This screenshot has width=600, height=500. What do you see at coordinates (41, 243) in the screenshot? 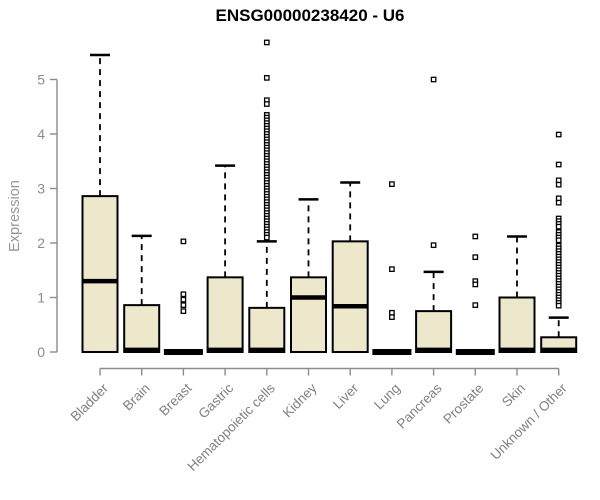
I see `y-tick-label: 2` at bounding box center [41, 243].